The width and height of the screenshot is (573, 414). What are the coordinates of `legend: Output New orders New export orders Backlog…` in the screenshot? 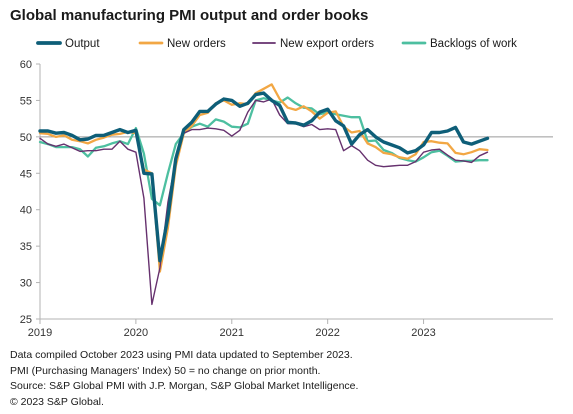 It's located at (276, 44).